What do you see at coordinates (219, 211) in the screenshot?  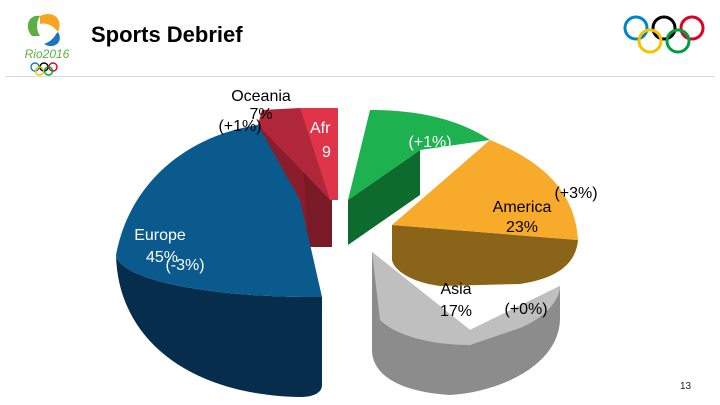 I see `europe-slice` at bounding box center [219, 211].